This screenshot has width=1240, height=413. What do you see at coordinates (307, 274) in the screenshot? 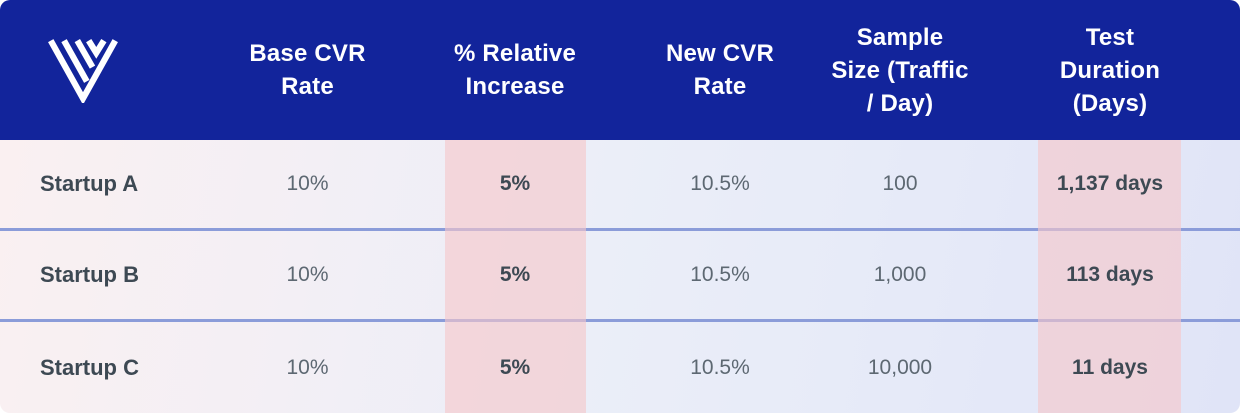
I see `cell-b-base-cvr: 10%` at bounding box center [307, 274].